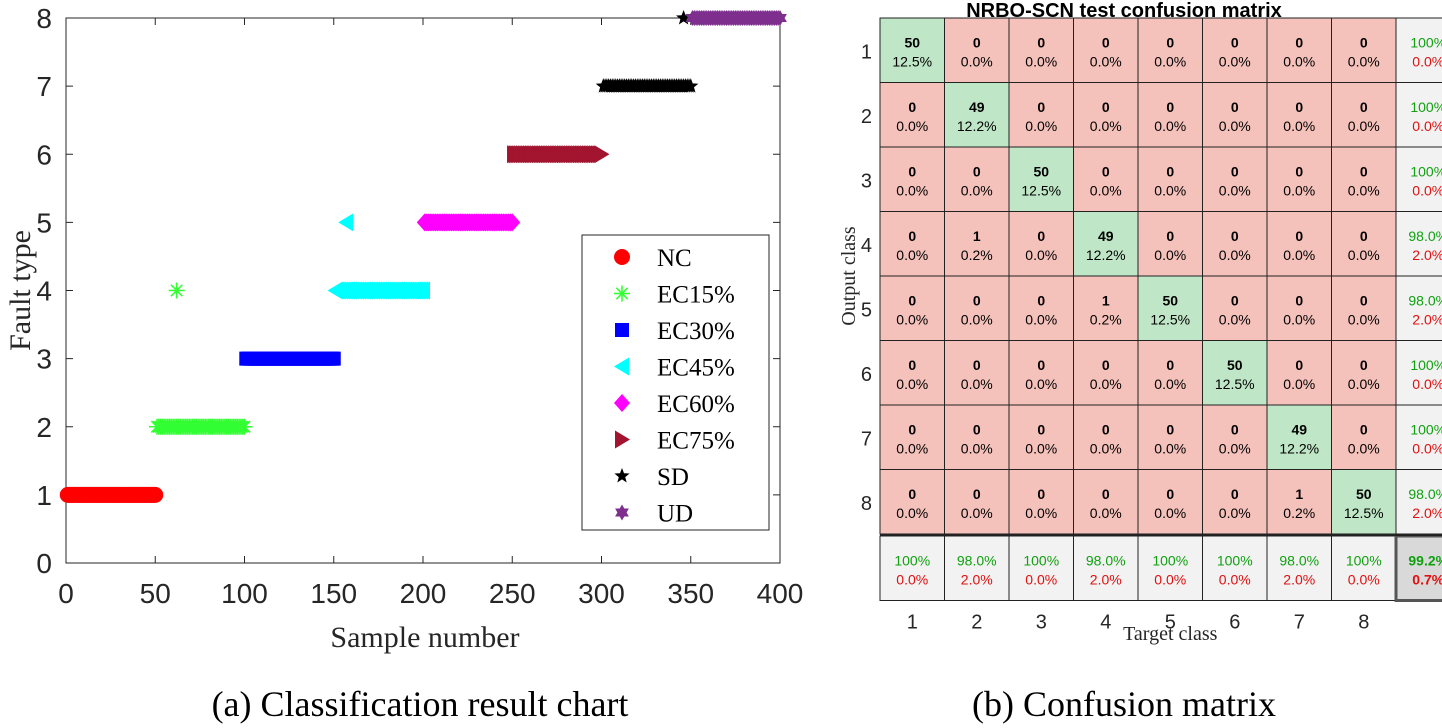  What do you see at coordinates (111, 494) in the screenshot?
I see `series-nc` at bounding box center [111, 494].